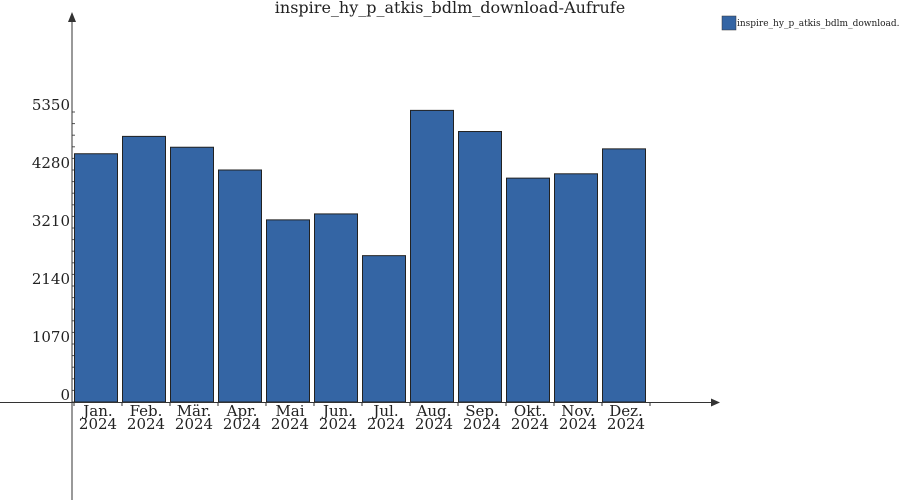 The image size is (900, 500). What do you see at coordinates (450, 8) in the screenshot?
I see `chart-title: inspire_hy_p_atkis_bdlm_download-Aufrufe` at bounding box center [450, 8].